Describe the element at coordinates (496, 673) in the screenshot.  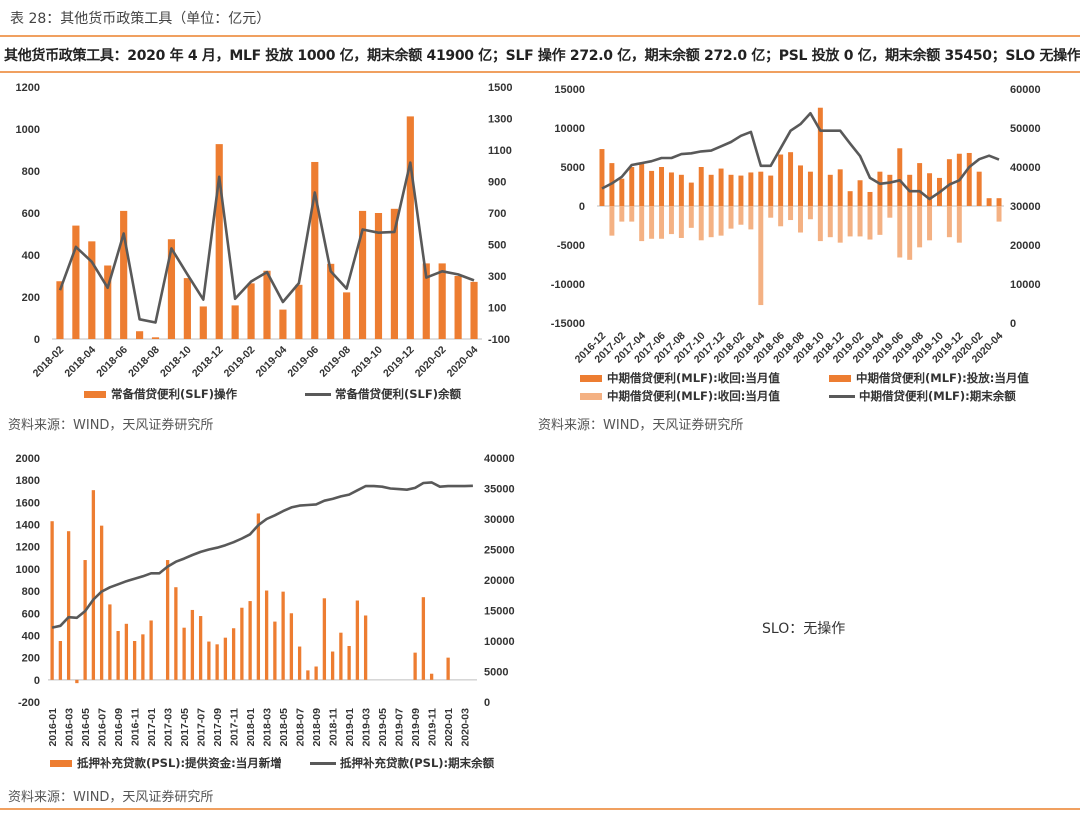
I see `y-right-tick-label: 5000` at that location.